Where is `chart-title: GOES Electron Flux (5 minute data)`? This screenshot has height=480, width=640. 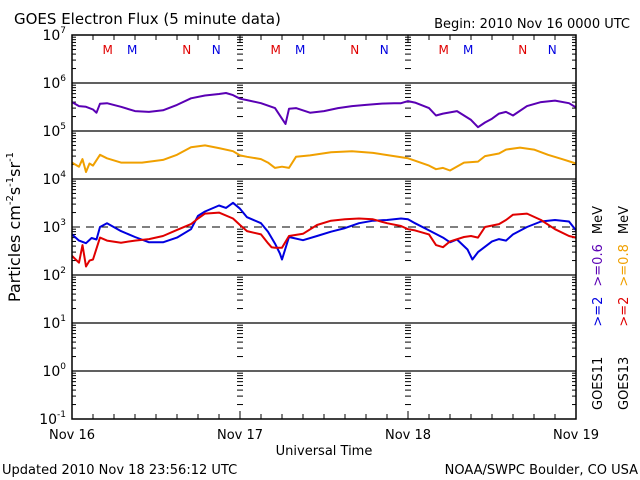 chart-title: GOES Electron Flux (5 minute data) is located at coordinates (147, 19).